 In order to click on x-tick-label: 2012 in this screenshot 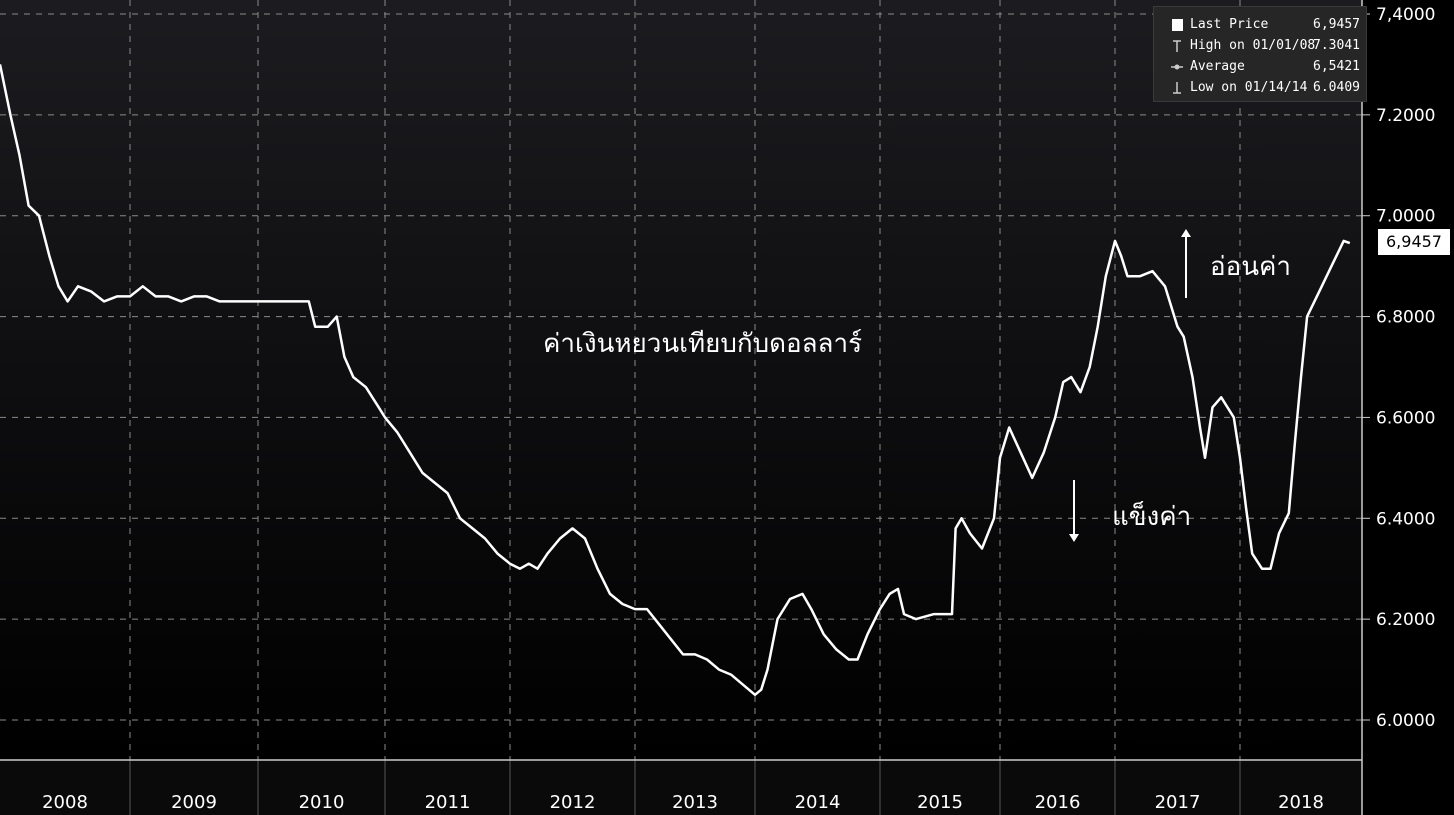, I will do `click(573, 802)`.